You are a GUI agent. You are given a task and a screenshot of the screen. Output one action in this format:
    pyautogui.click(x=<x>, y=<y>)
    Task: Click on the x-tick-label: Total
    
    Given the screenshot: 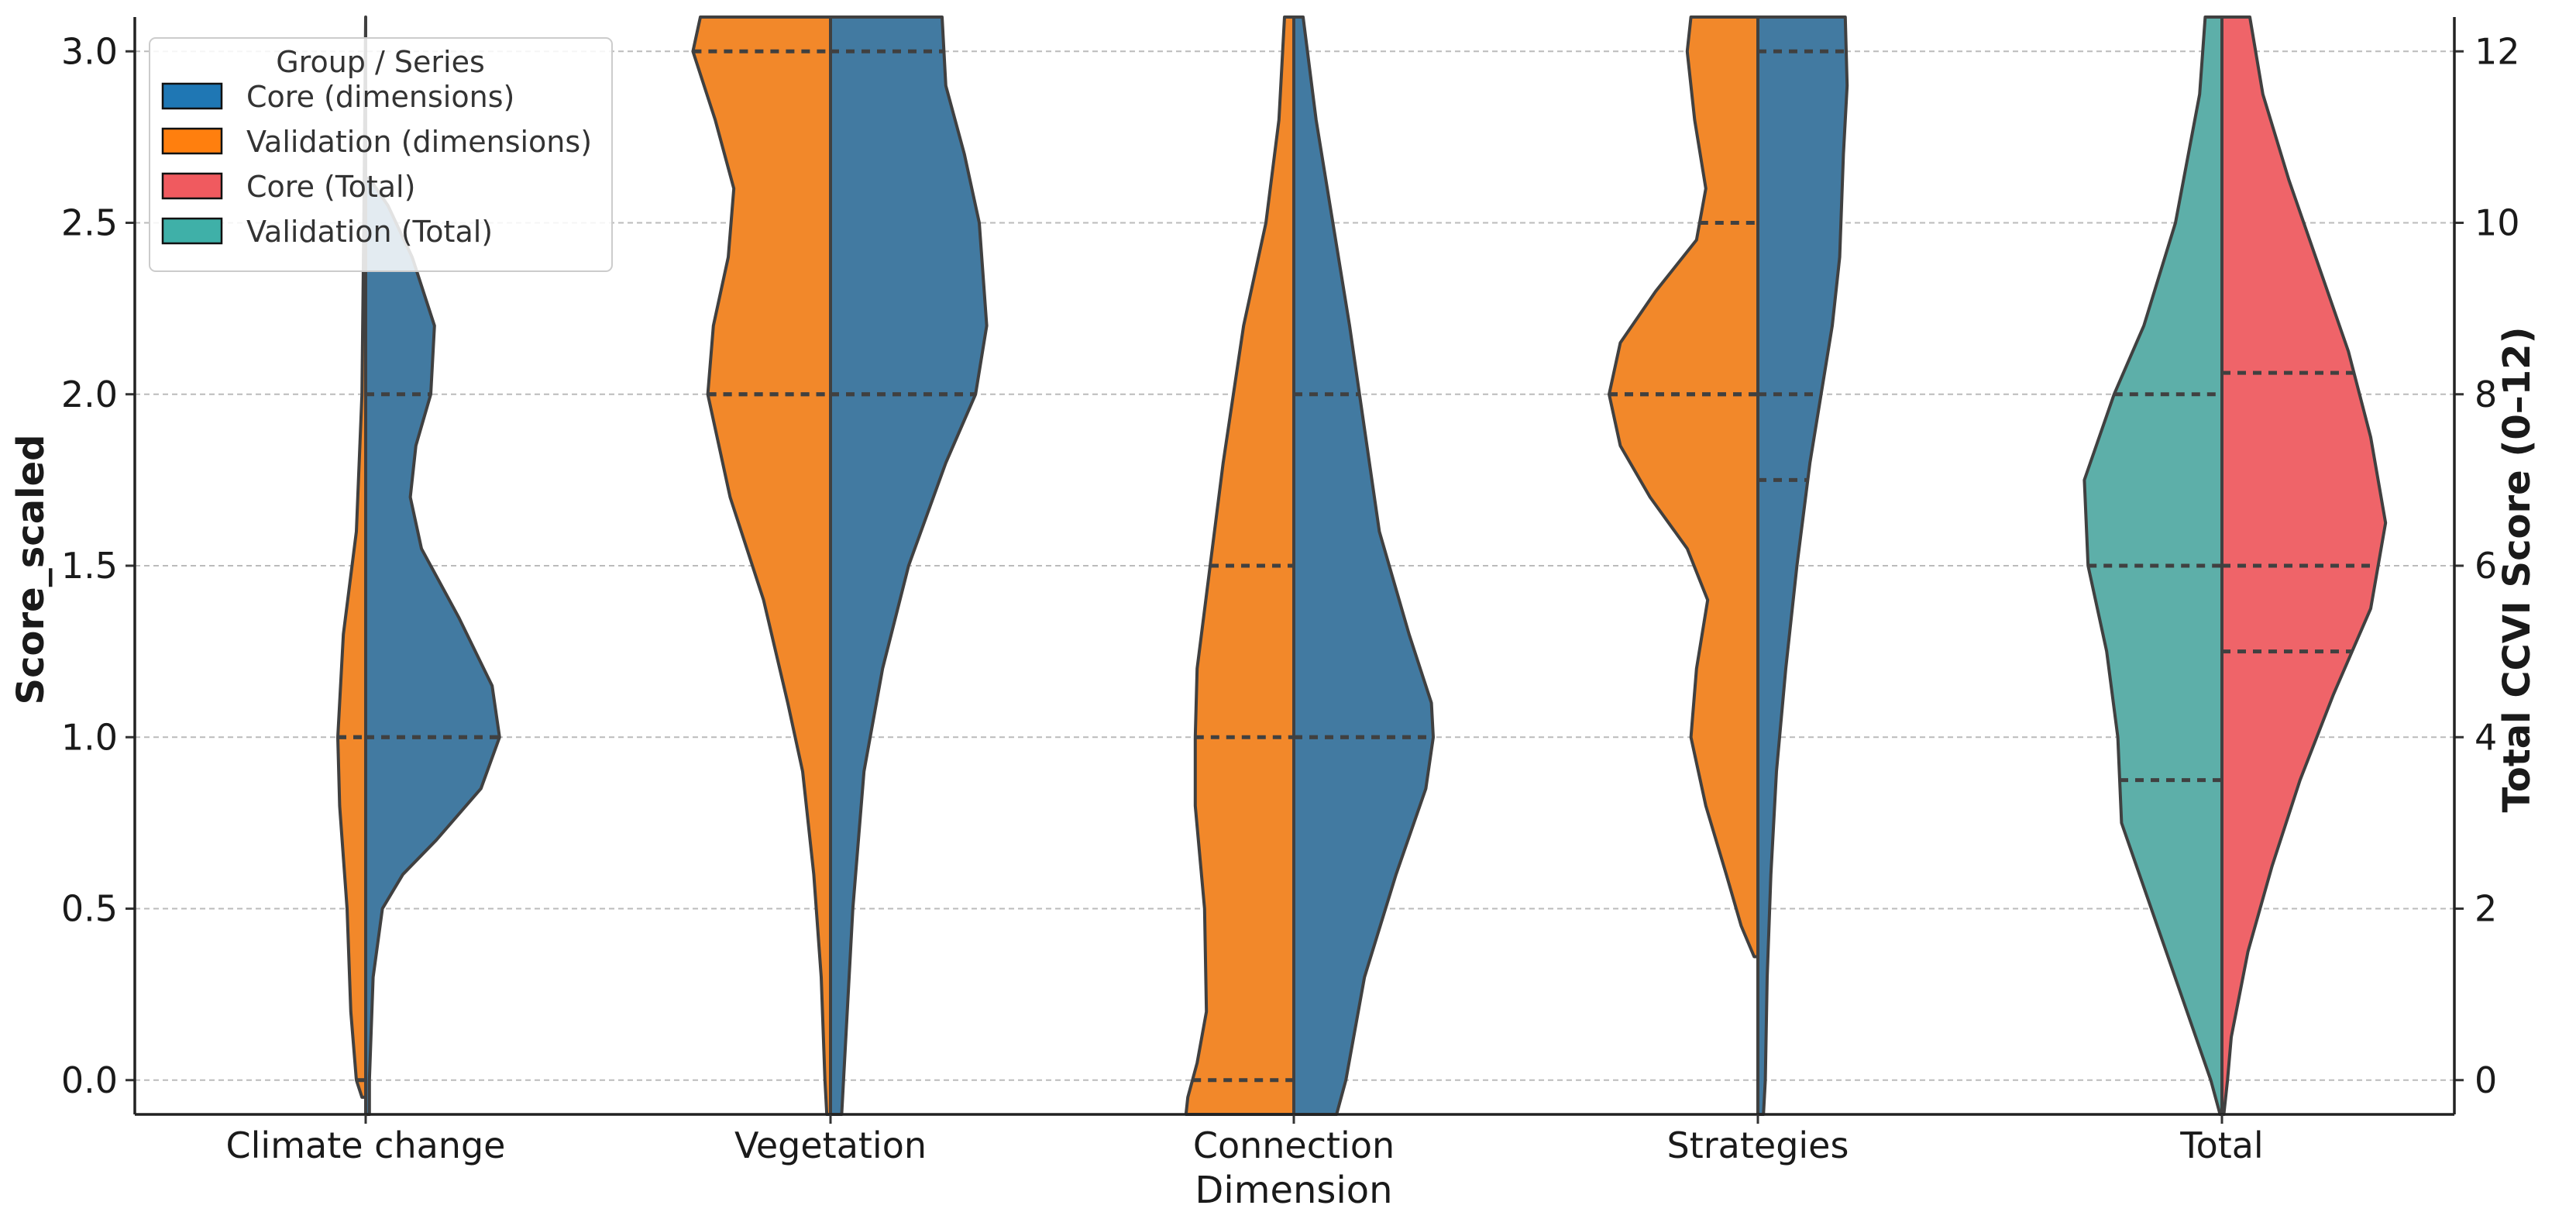 What is the action you would take?
    pyautogui.click(x=2221, y=1145)
    